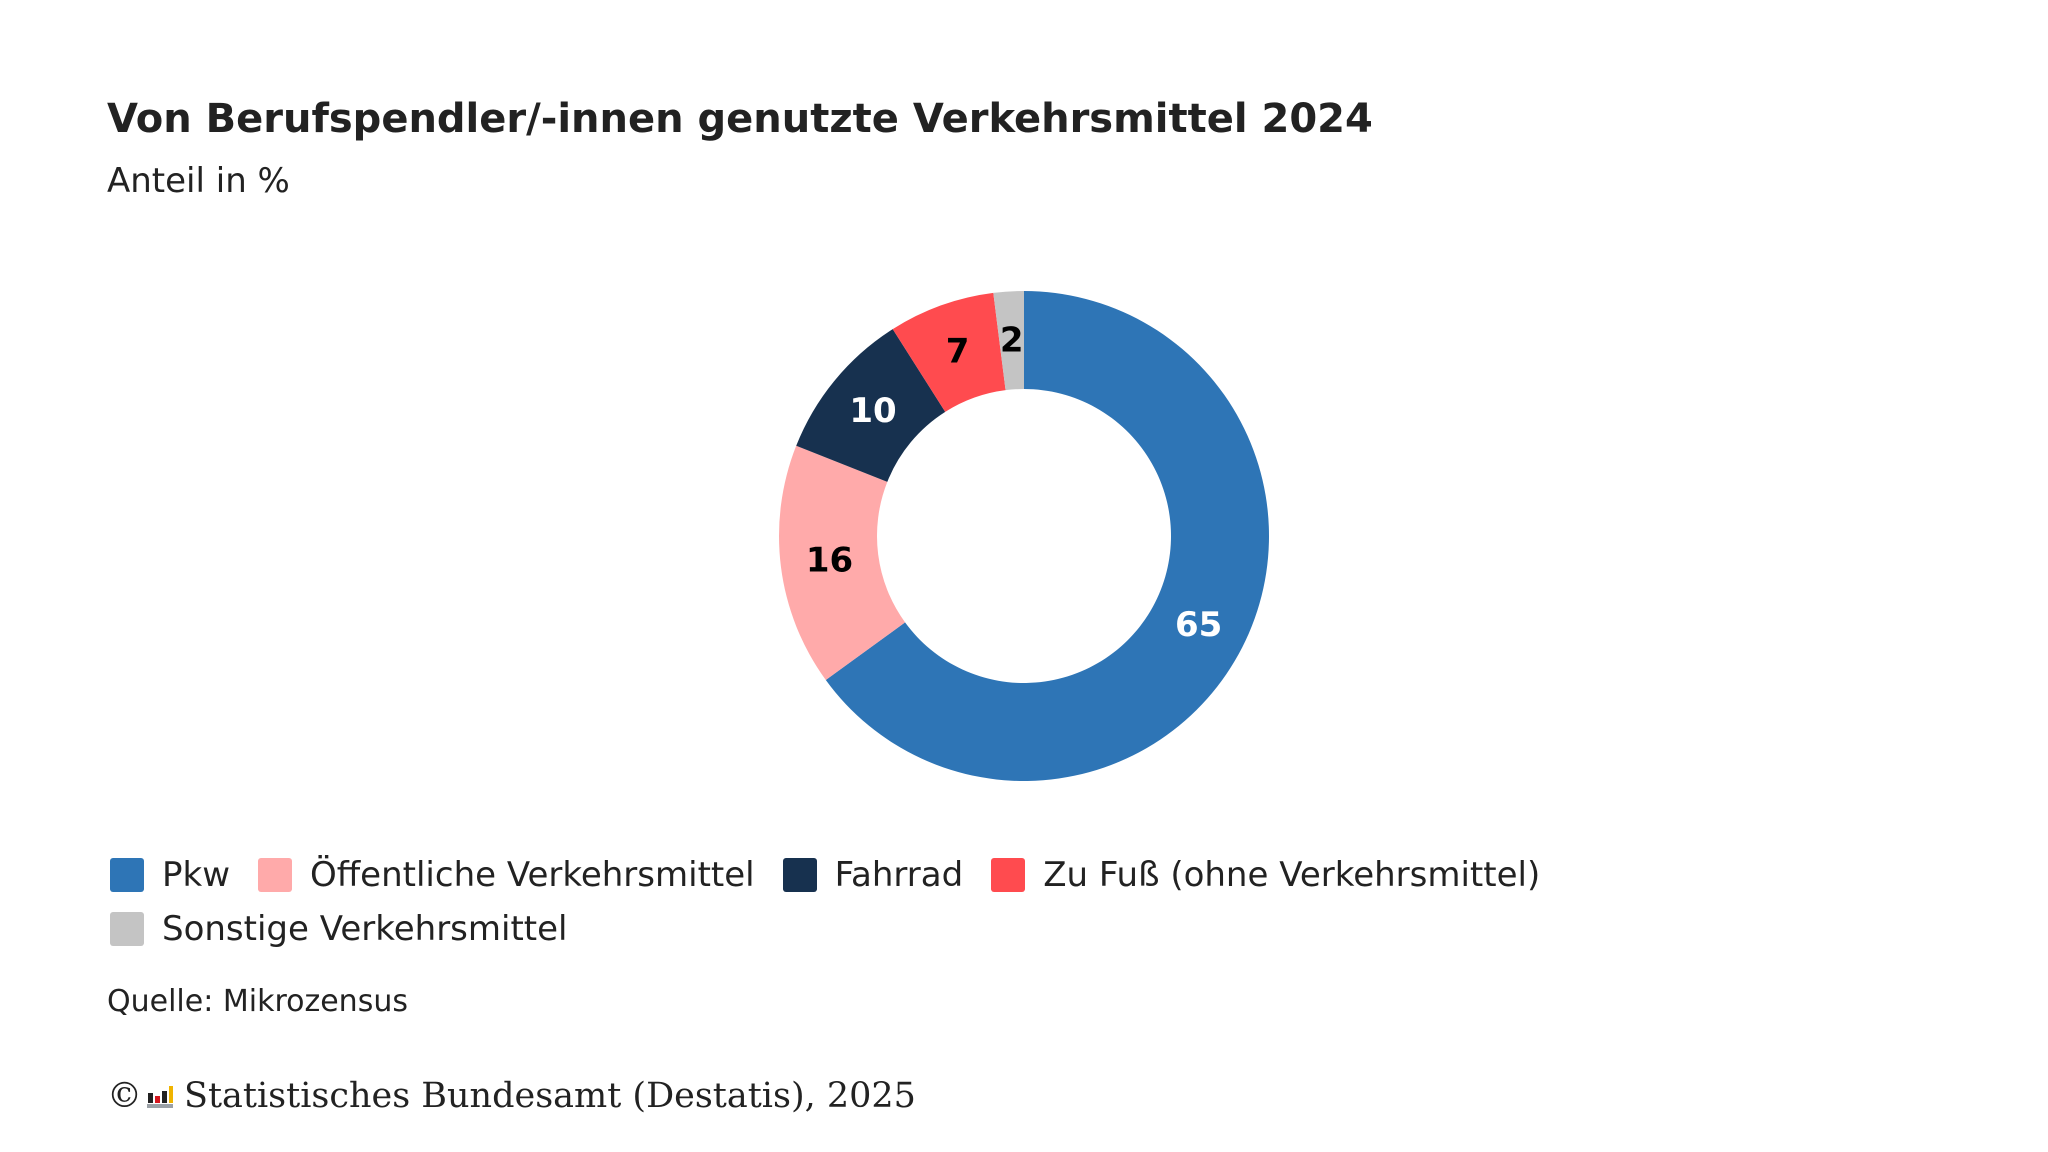 This screenshot has height=1152, width=2048. Describe the element at coordinates (532, 875) in the screenshot. I see `legend-label: Öffentliche Verkehrsmittel` at that location.